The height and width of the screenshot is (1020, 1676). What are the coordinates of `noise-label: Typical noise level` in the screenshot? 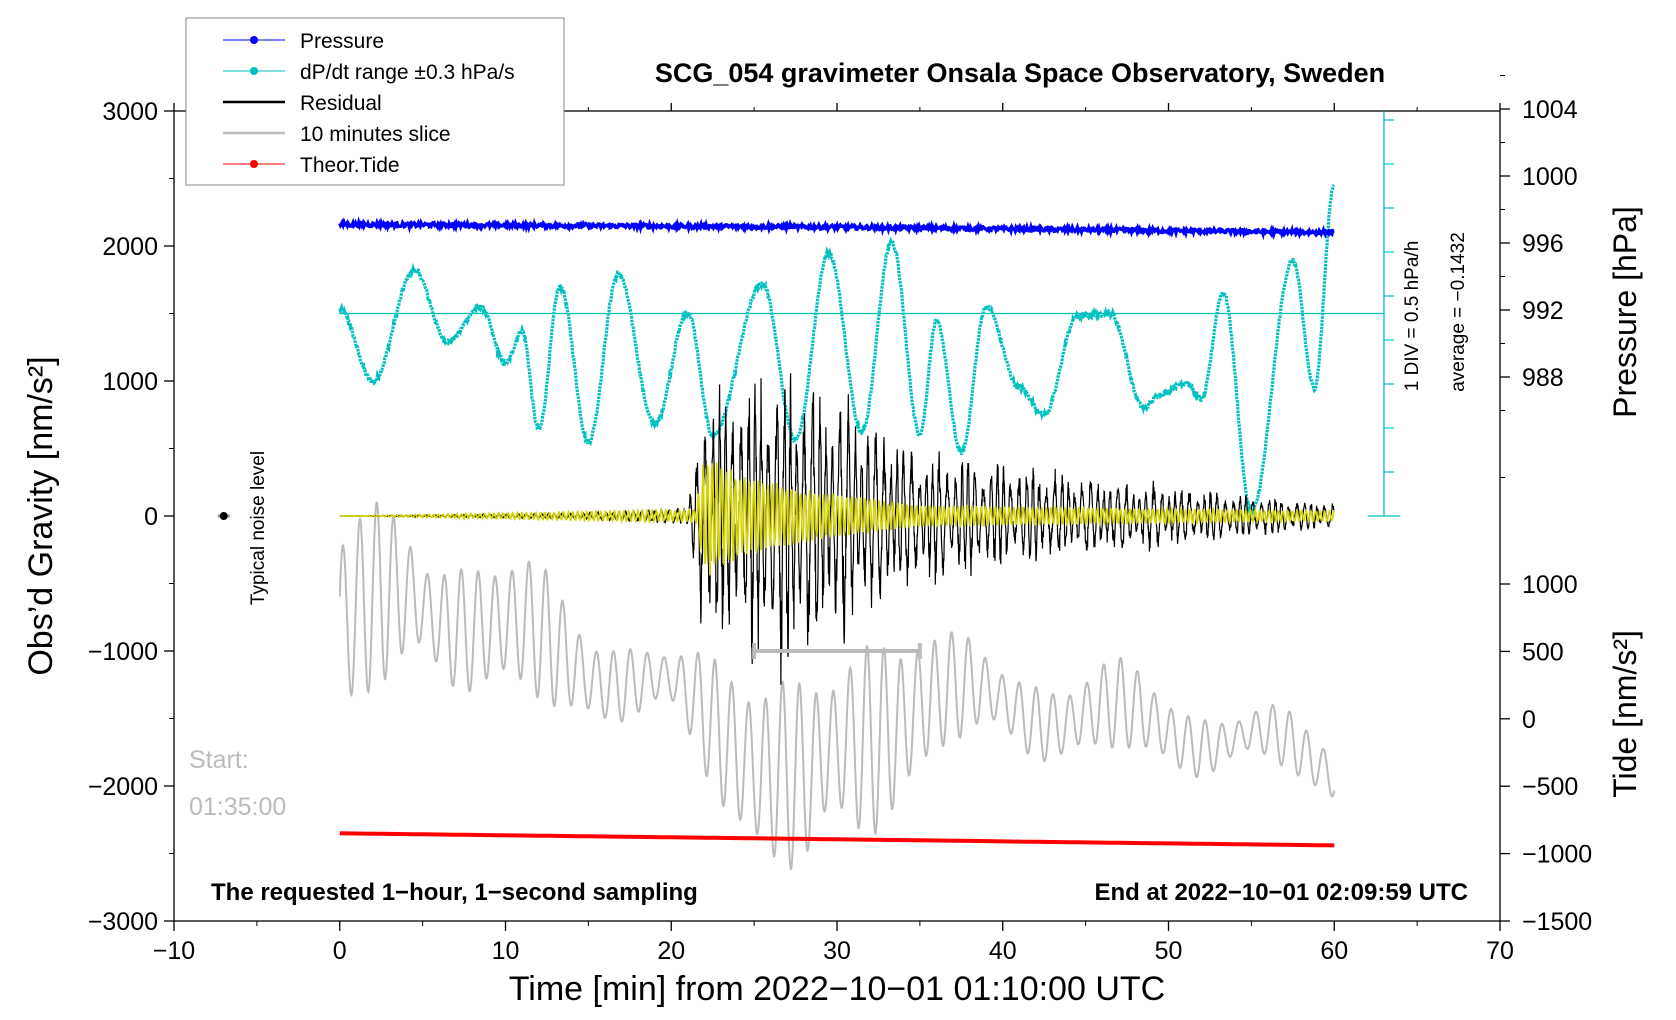 It's located at (258, 528).